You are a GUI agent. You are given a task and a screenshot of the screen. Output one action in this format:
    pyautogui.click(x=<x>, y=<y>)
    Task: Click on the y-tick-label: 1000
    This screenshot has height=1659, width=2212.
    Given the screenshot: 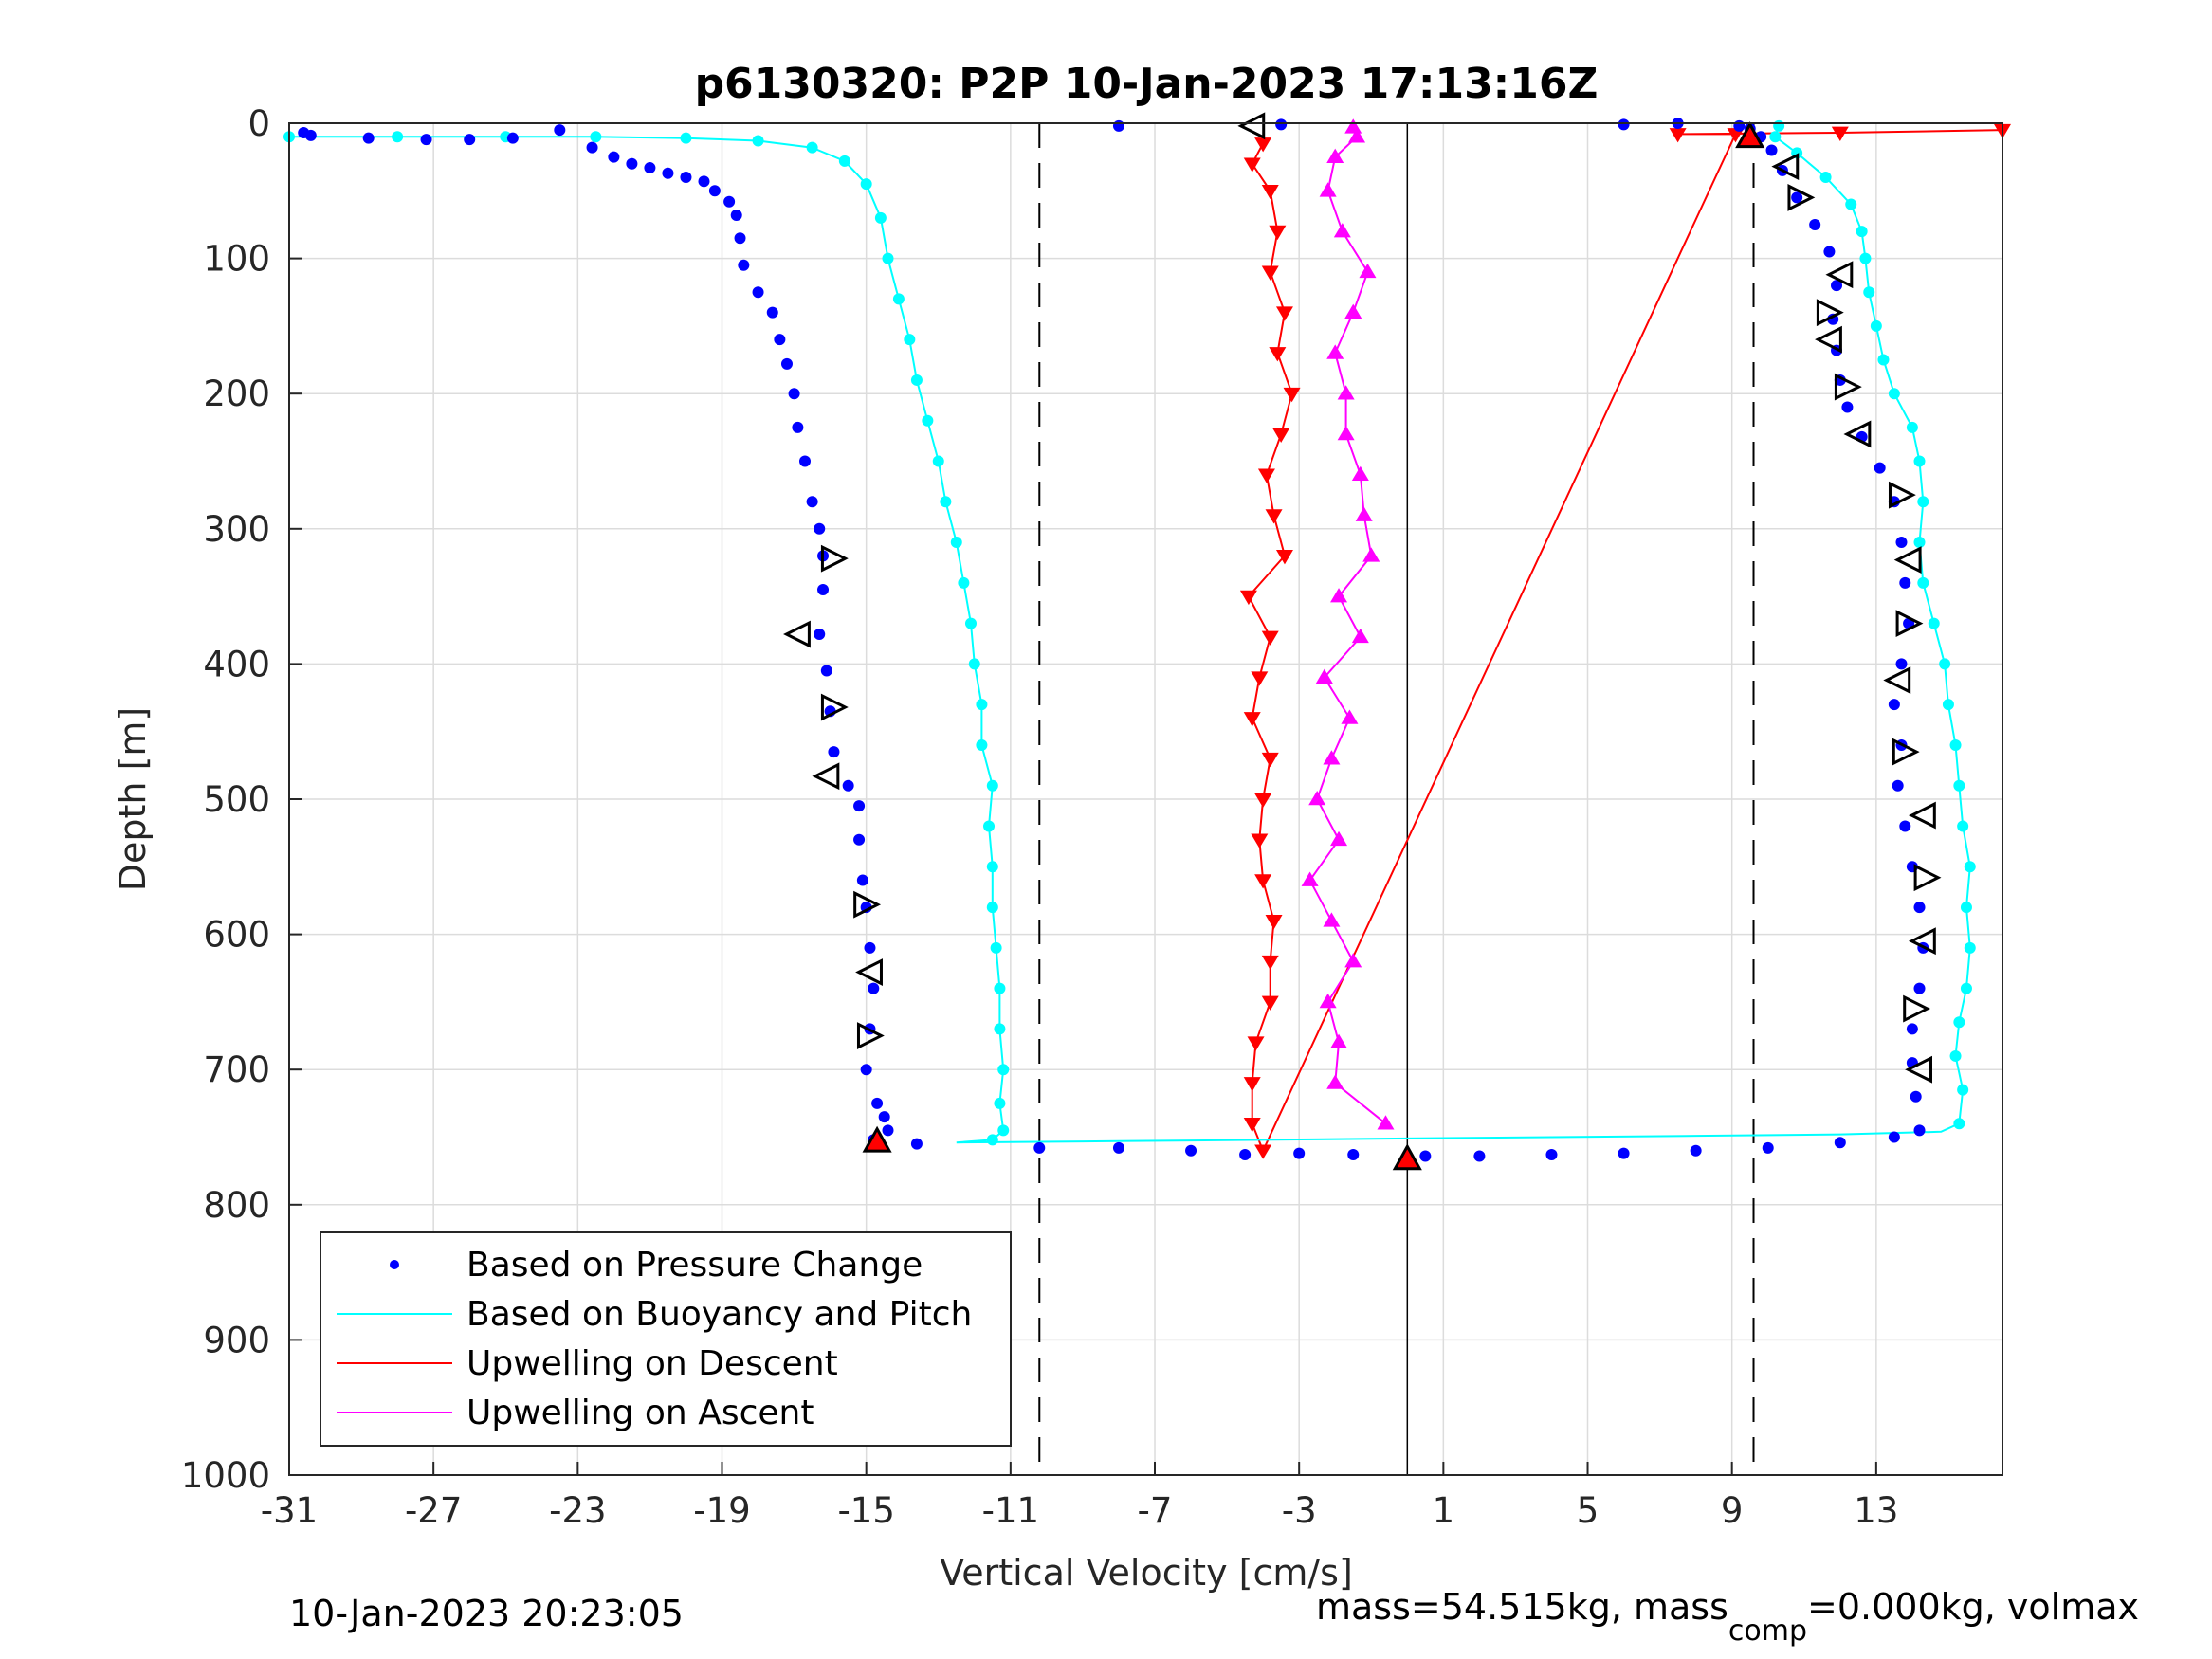 What is the action you would take?
    pyautogui.click(x=225, y=1475)
    